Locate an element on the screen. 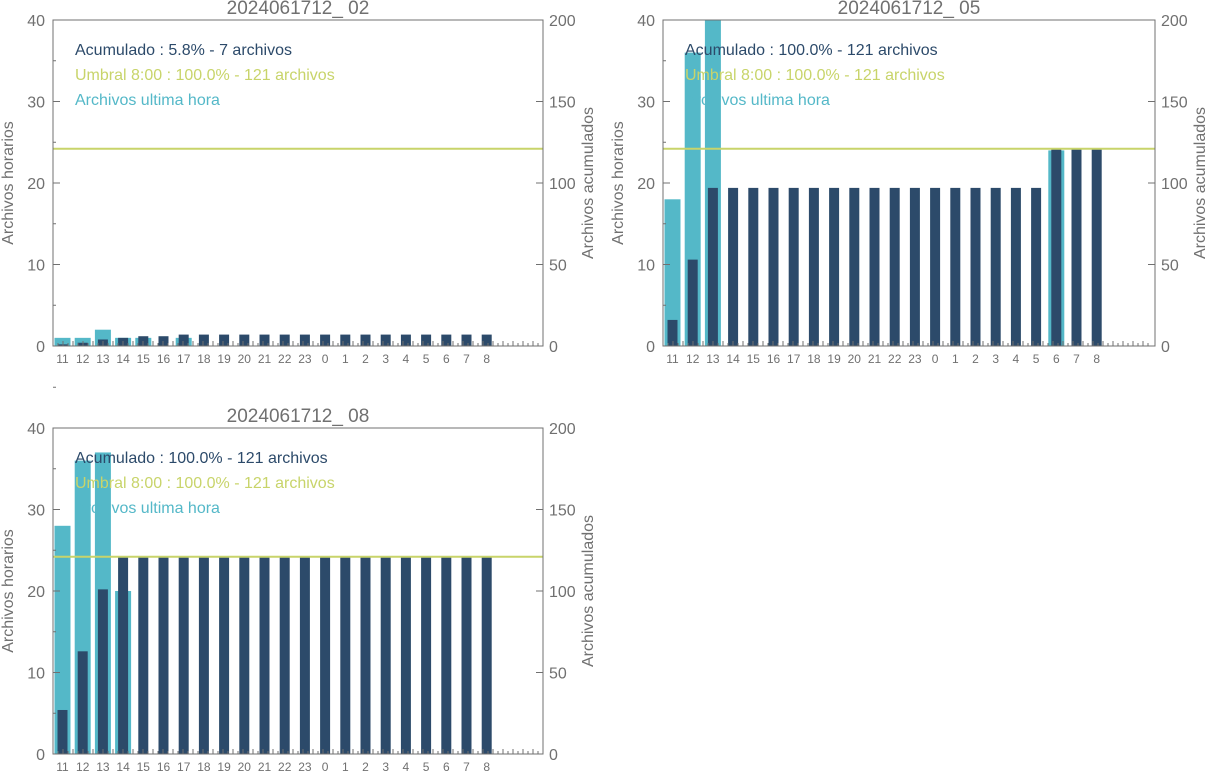 The height and width of the screenshot is (776, 1206). x-tick-label: 2 is located at coordinates (365, 359).